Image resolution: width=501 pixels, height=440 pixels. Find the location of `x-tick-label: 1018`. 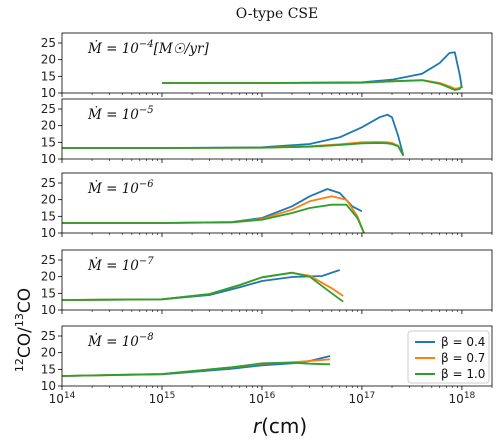

x-tick-label: 1018 is located at coordinates (462, 398).